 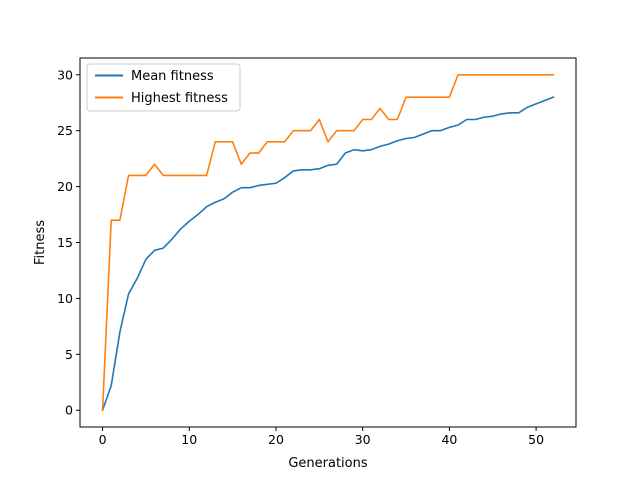 I want to click on x-axis-label: Generations, so click(x=328, y=463).